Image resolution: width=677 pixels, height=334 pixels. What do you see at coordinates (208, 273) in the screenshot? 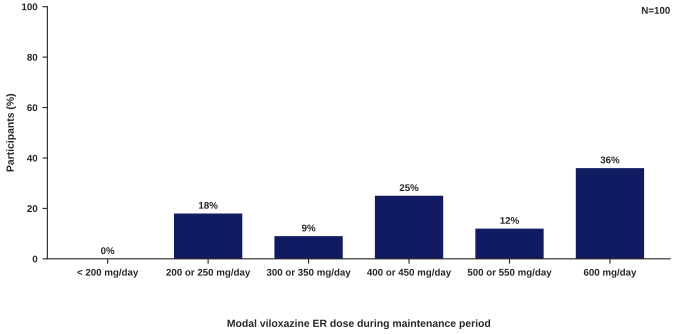
I see `x-tick-label: 200 or 250 mg/day` at bounding box center [208, 273].